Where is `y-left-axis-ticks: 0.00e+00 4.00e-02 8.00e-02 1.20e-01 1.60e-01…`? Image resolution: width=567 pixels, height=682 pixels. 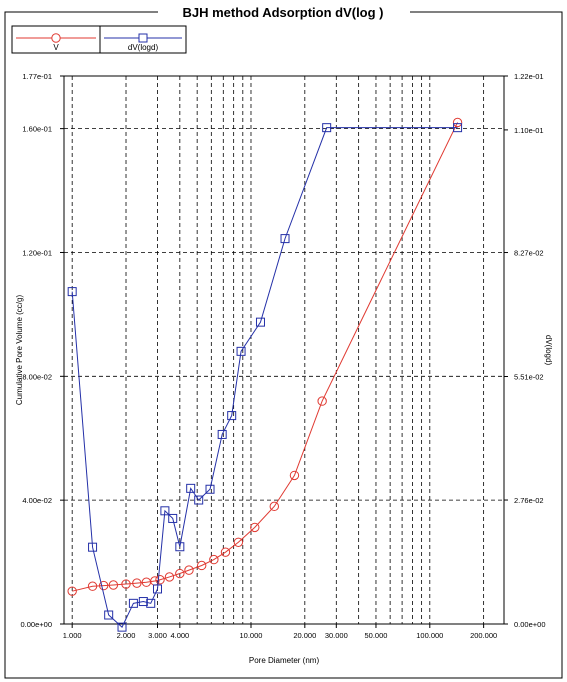
y-left-axis-ticks: 0.00e+00 4.00e-02 8.00e-02 1.20e-01 1.60e-01… is located at coordinates (42, 350).